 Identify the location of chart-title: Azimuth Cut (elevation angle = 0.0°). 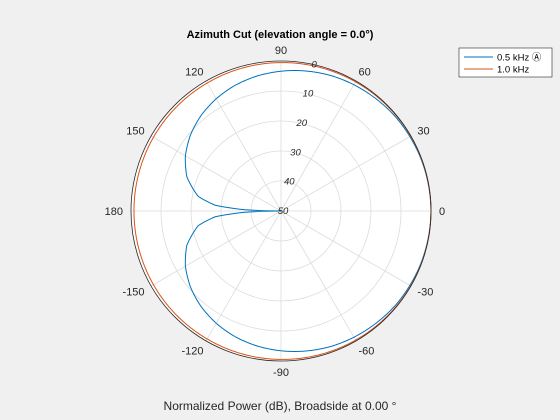
(280, 35).